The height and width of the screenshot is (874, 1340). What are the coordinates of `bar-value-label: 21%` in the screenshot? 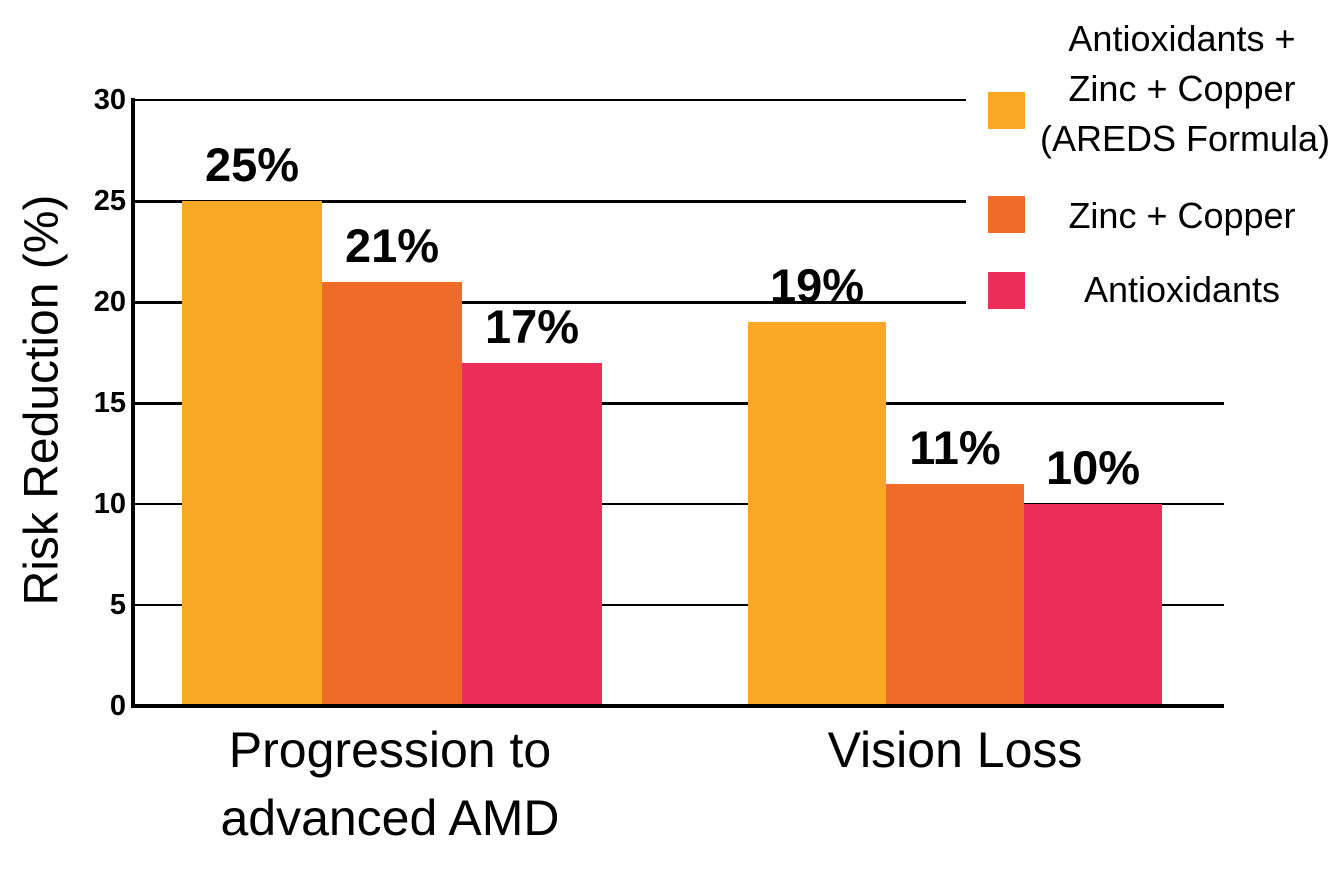 It's located at (392, 245).